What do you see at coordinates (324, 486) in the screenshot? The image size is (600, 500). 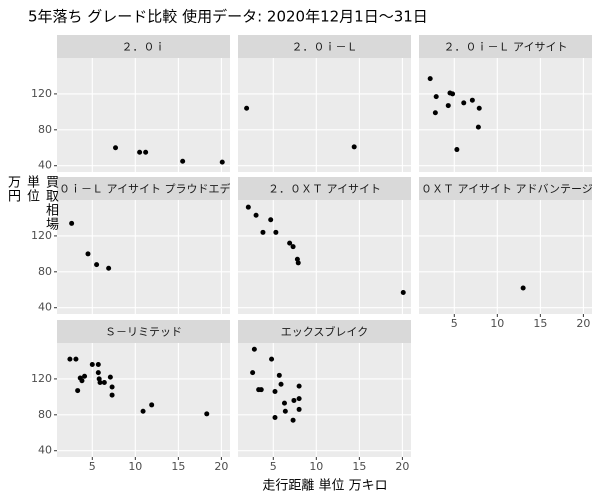 I see `x-axis-label: 走行距離 単位 万キロ` at bounding box center [324, 486].